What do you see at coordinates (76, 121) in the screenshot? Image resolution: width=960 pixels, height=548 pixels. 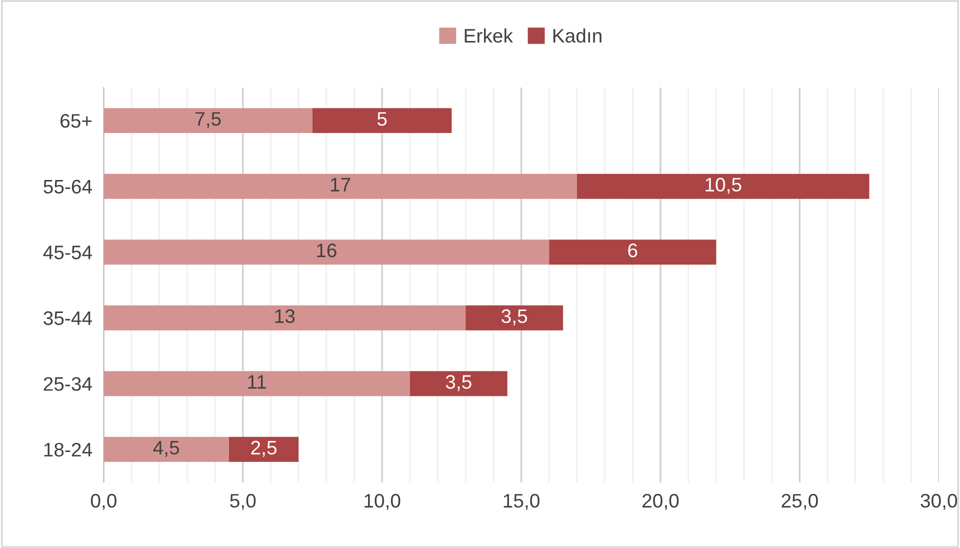 I see `y-tick-label: 65+` at bounding box center [76, 121].